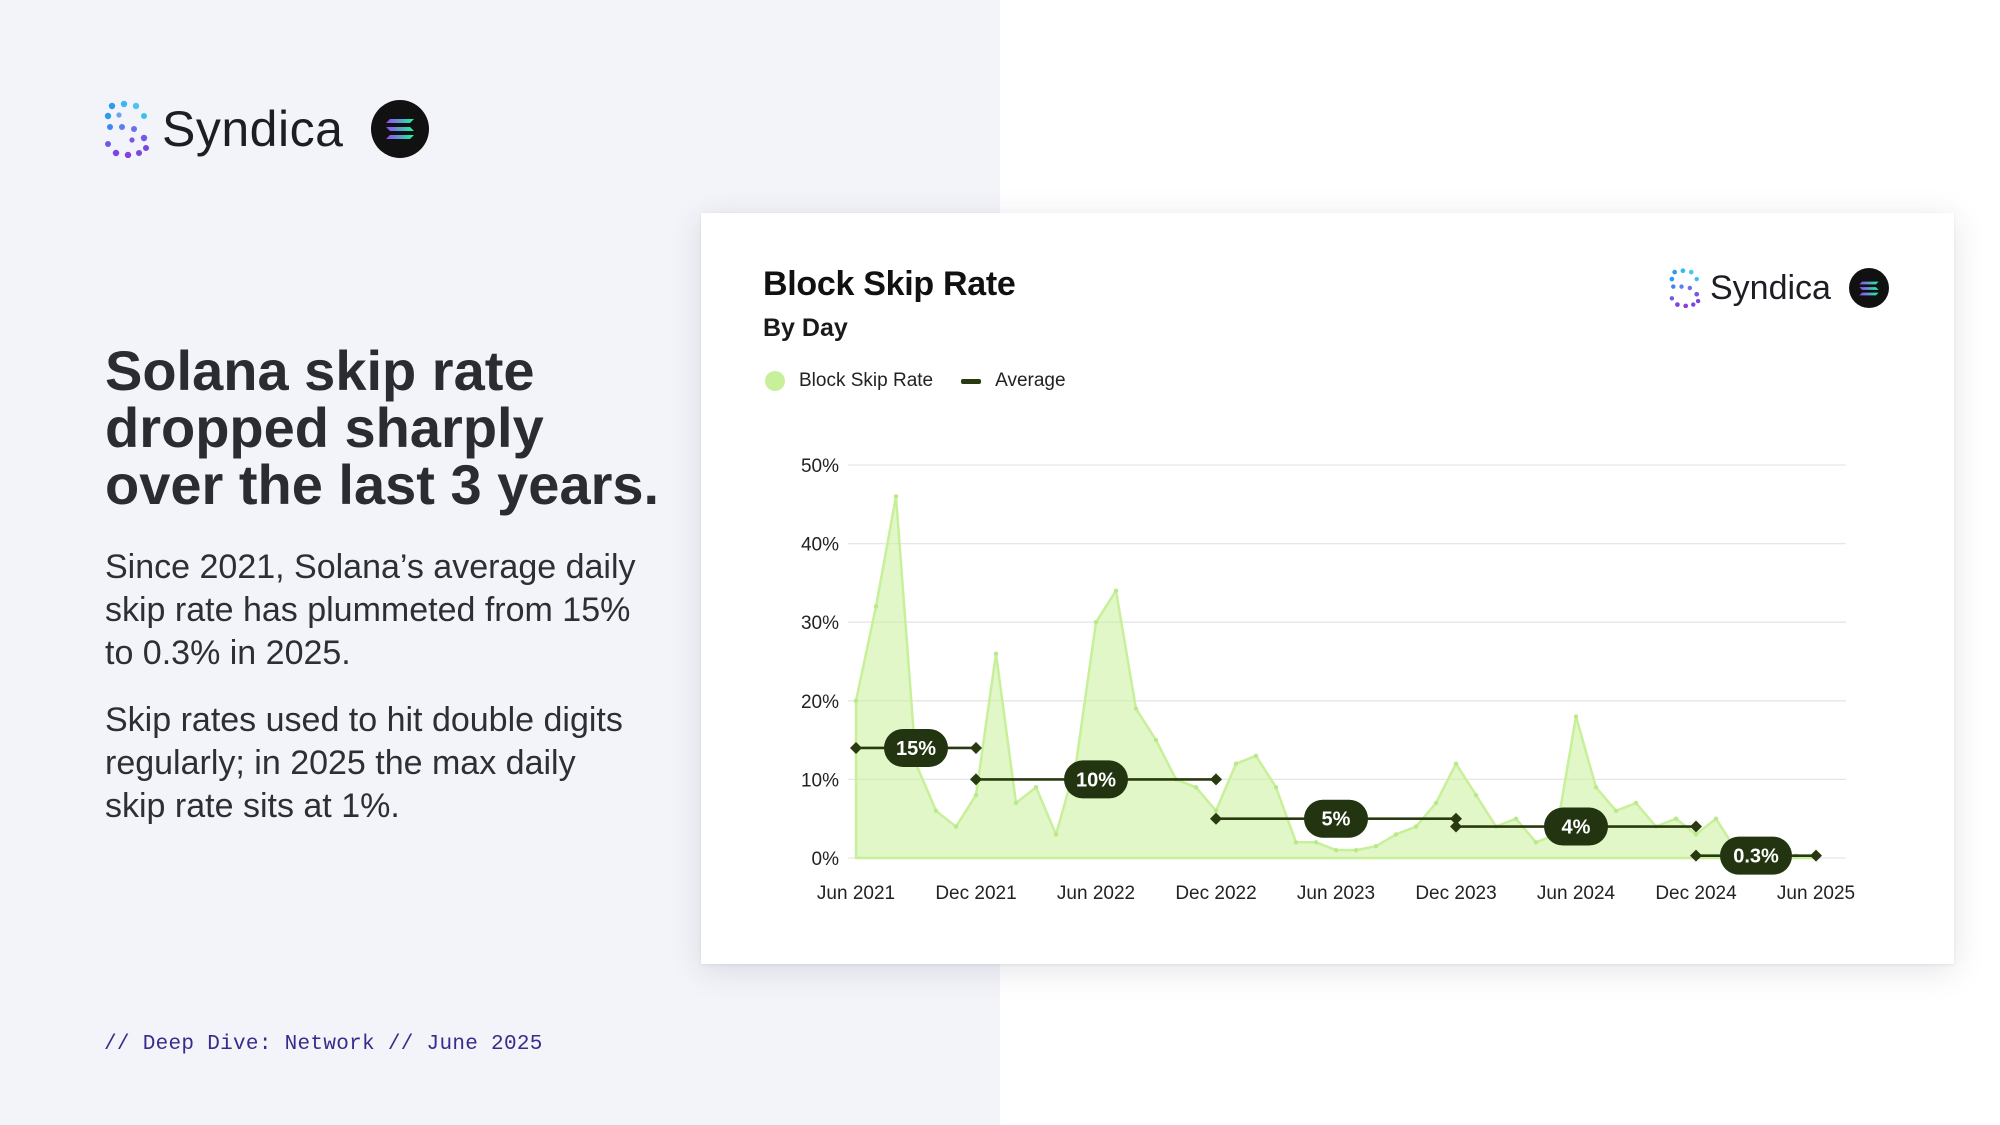 This screenshot has height=1125, width=2000. Describe the element at coordinates (1096, 893) in the screenshot. I see `x-tick-label: Jun 2022` at that location.